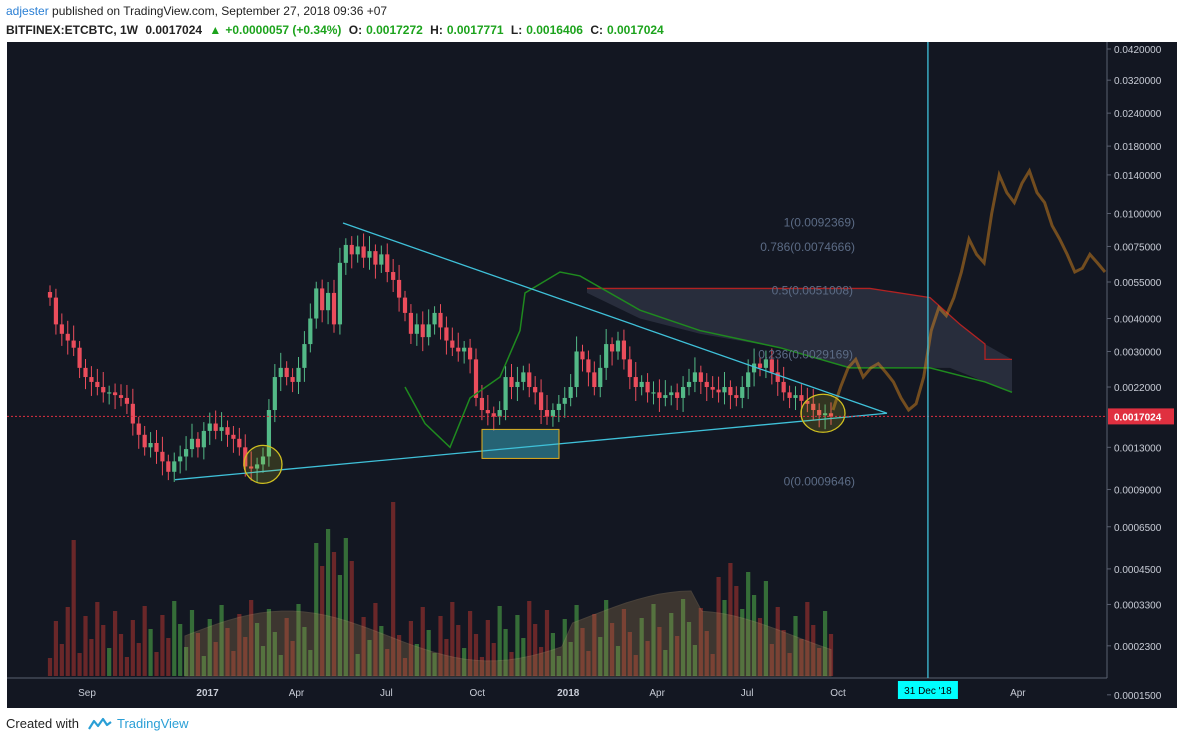 The width and height of the screenshot is (1177, 741). Describe the element at coordinates (27, 11) in the screenshot. I see `author-link: adjester` at that location.